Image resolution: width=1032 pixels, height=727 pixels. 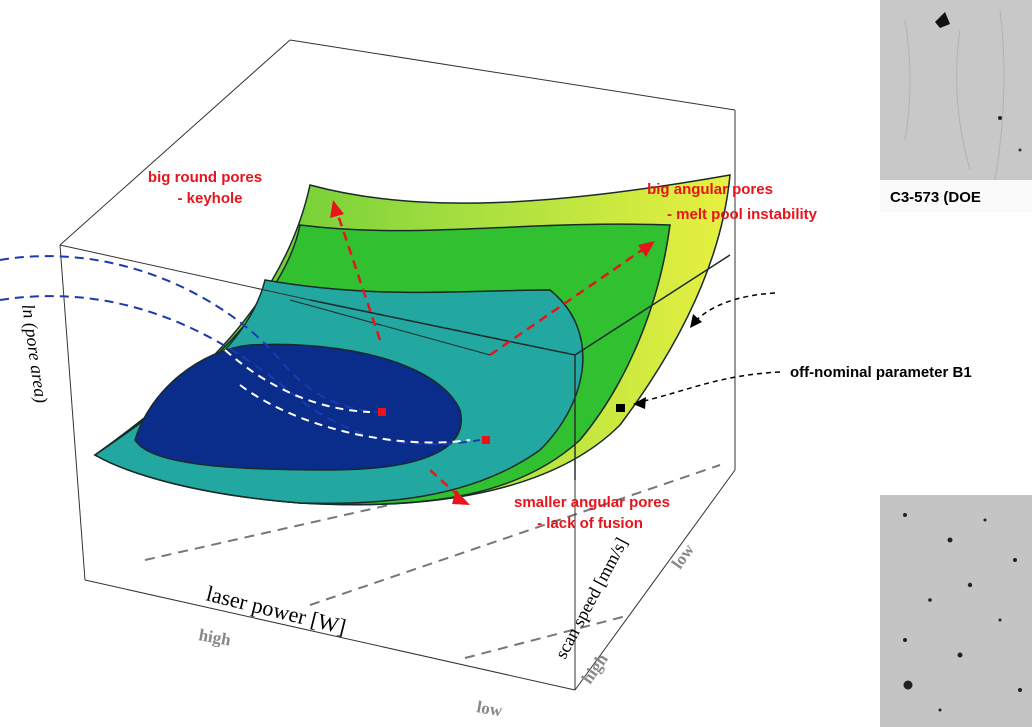 What do you see at coordinates (592, 502) in the screenshot?
I see `annotation: smaller angular pores` at bounding box center [592, 502].